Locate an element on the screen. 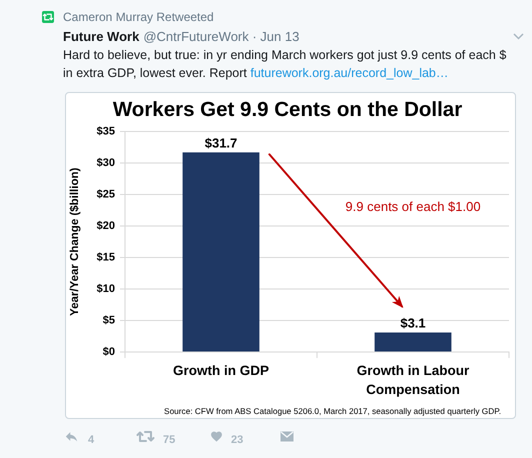  y-axis-title: Year/Year Change ($billion) is located at coordinates (75, 242).